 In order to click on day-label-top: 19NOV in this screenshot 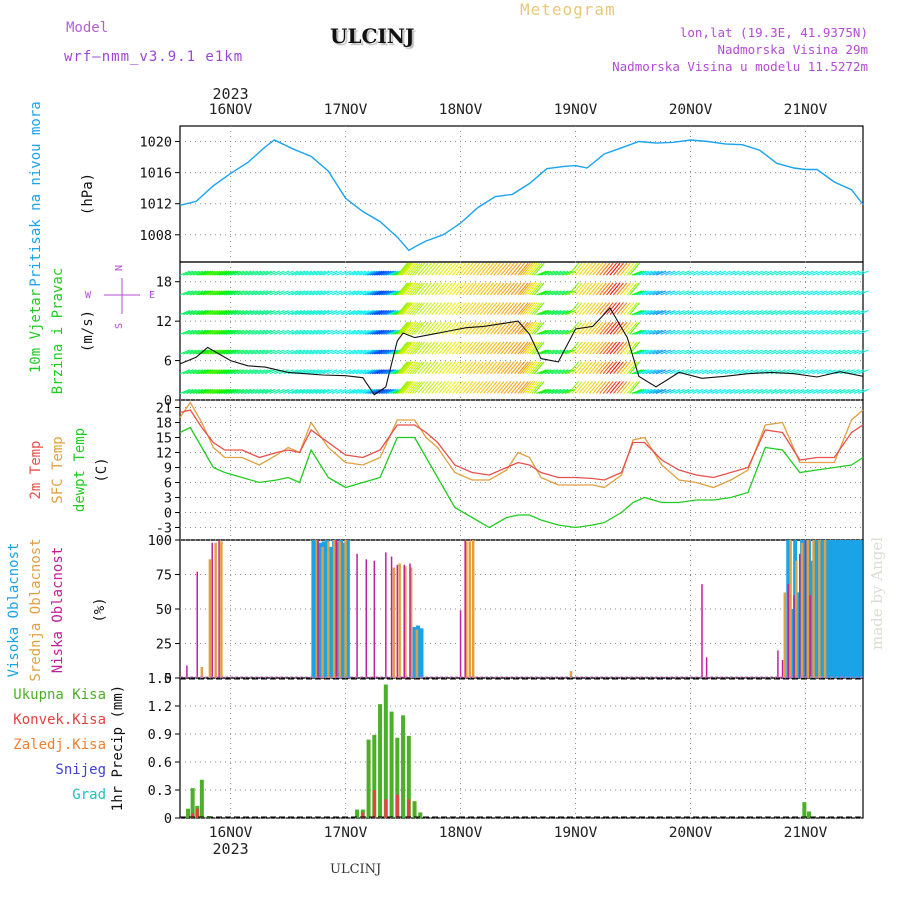, I will do `click(576, 110)`.